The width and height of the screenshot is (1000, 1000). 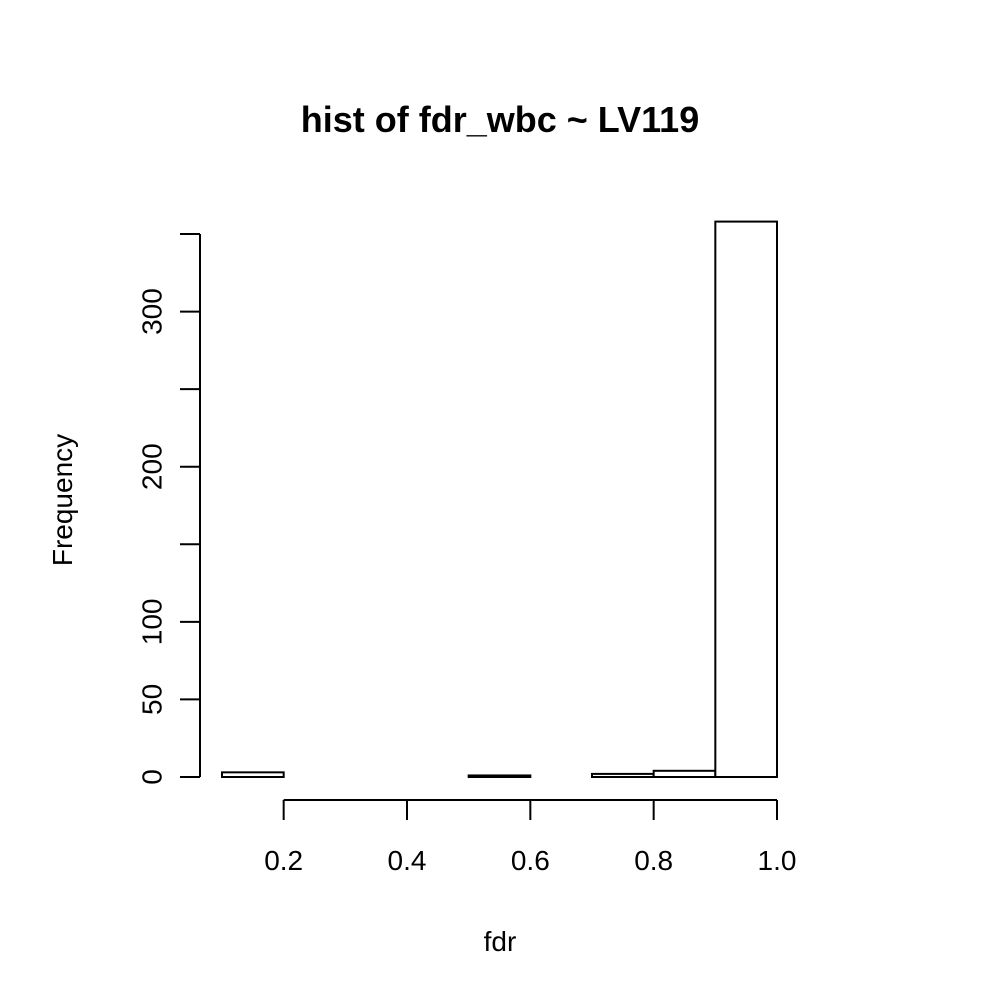 I want to click on x-axis-label: fdr, so click(x=500, y=941).